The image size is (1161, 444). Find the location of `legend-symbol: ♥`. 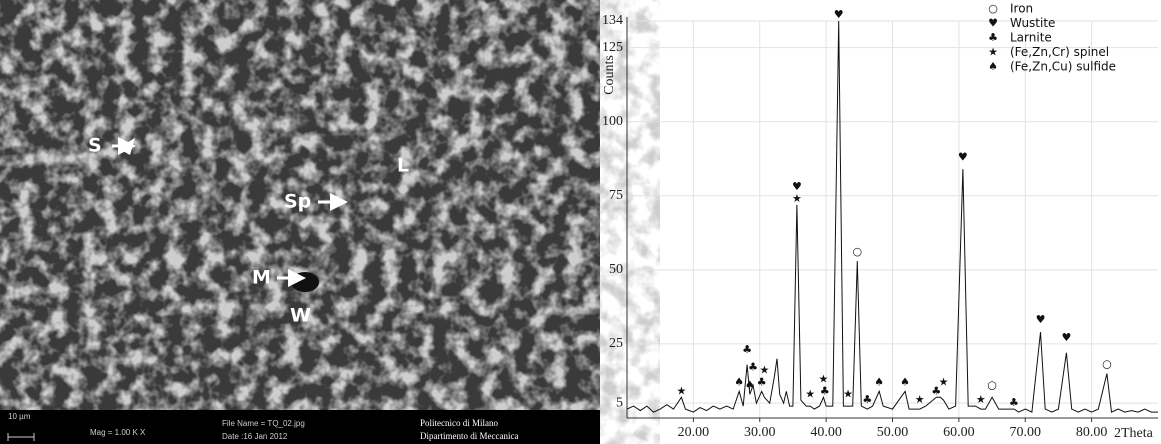

legend-symbol: ♥ is located at coordinates (993, 23).